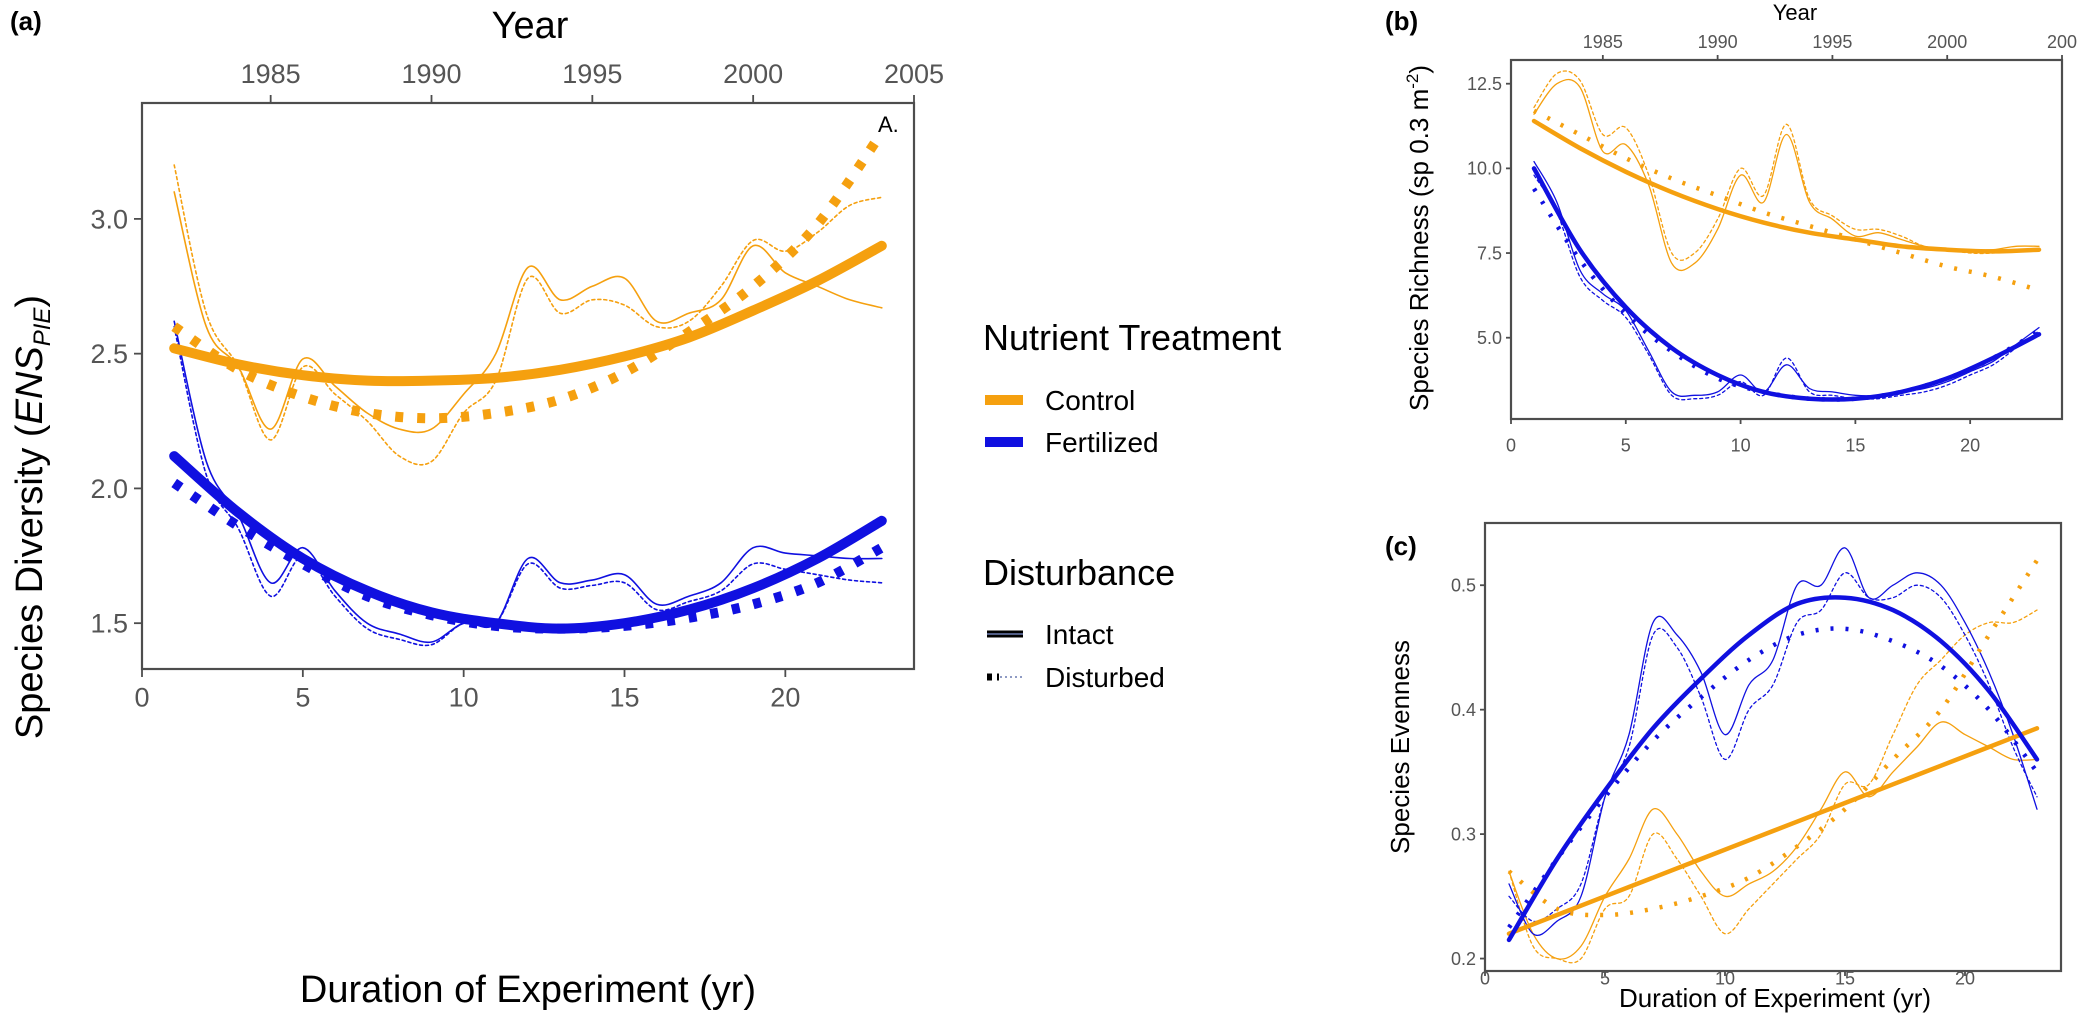 The image size is (2088, 1017). What do you see at coordinates (116, 421) in the screenshot?
I see `panel-a-left-ticks: 1.5 2.0 2.5 3.0` at bounding box center [116, 421].